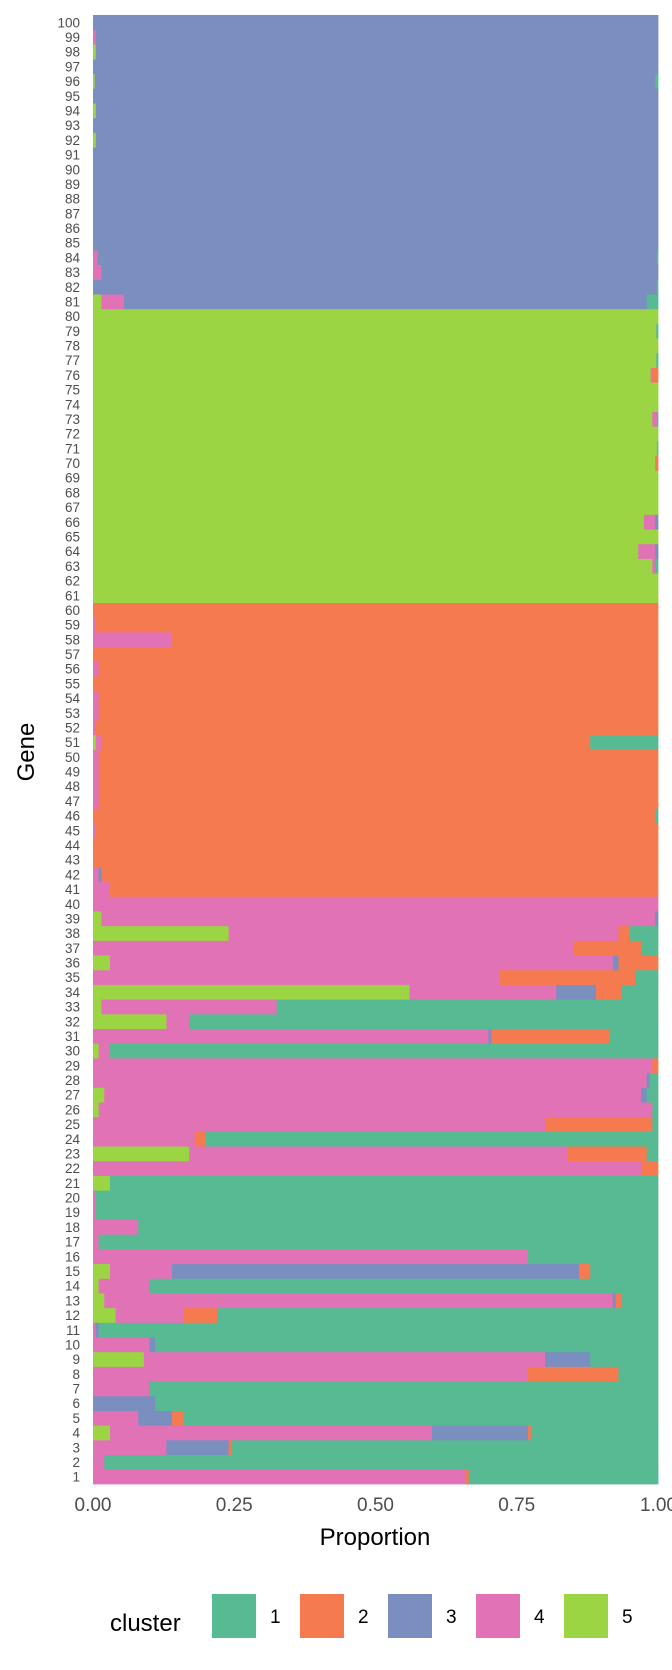 The image size is (672, 1670). I want to click on y-tick-label: 93, so click(72, 125).